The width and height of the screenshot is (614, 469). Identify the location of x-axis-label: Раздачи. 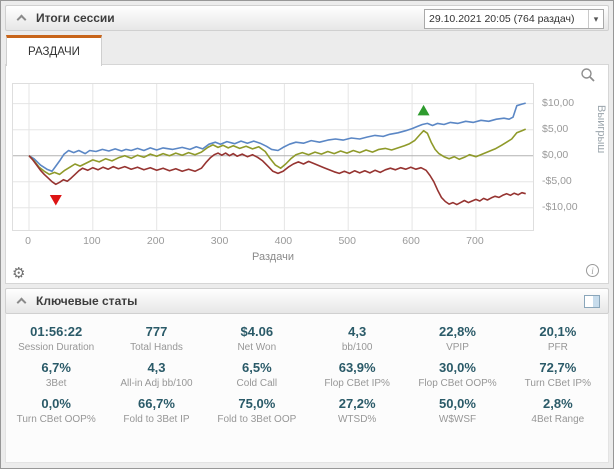
(273, 257).